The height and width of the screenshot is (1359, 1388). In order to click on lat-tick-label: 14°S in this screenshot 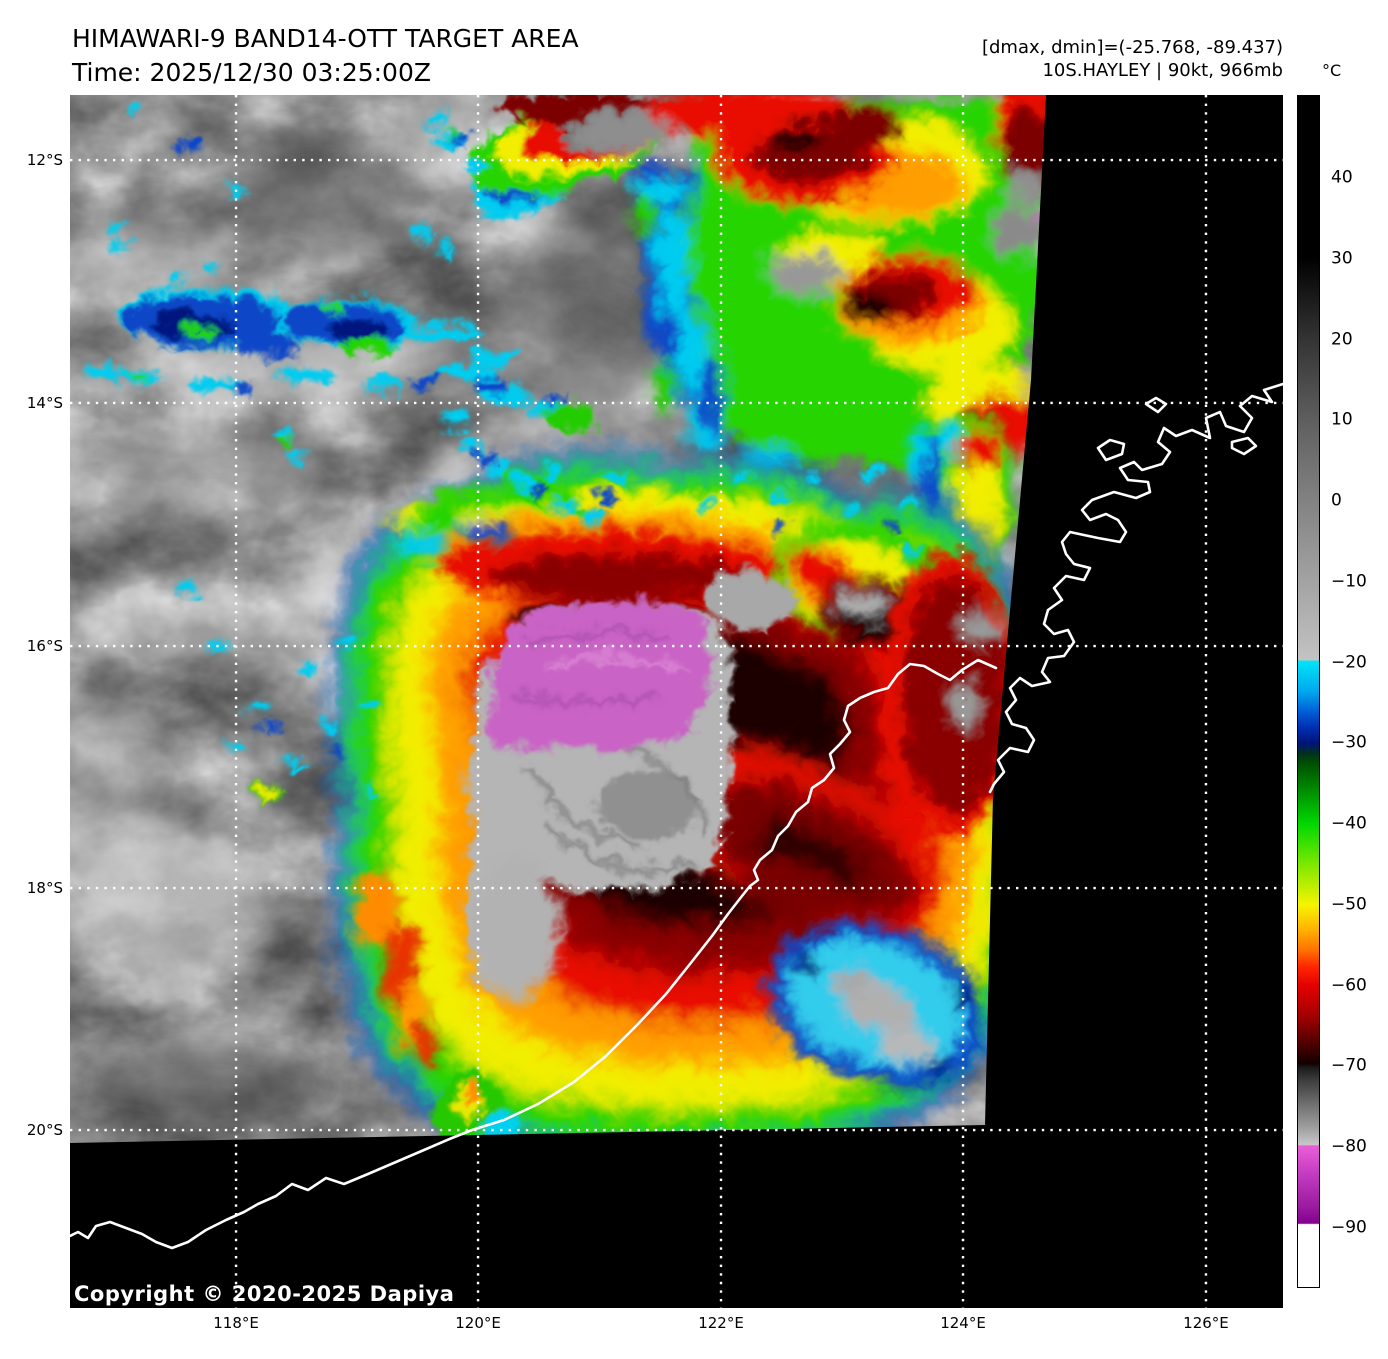, I will do `click(44, 402)`.